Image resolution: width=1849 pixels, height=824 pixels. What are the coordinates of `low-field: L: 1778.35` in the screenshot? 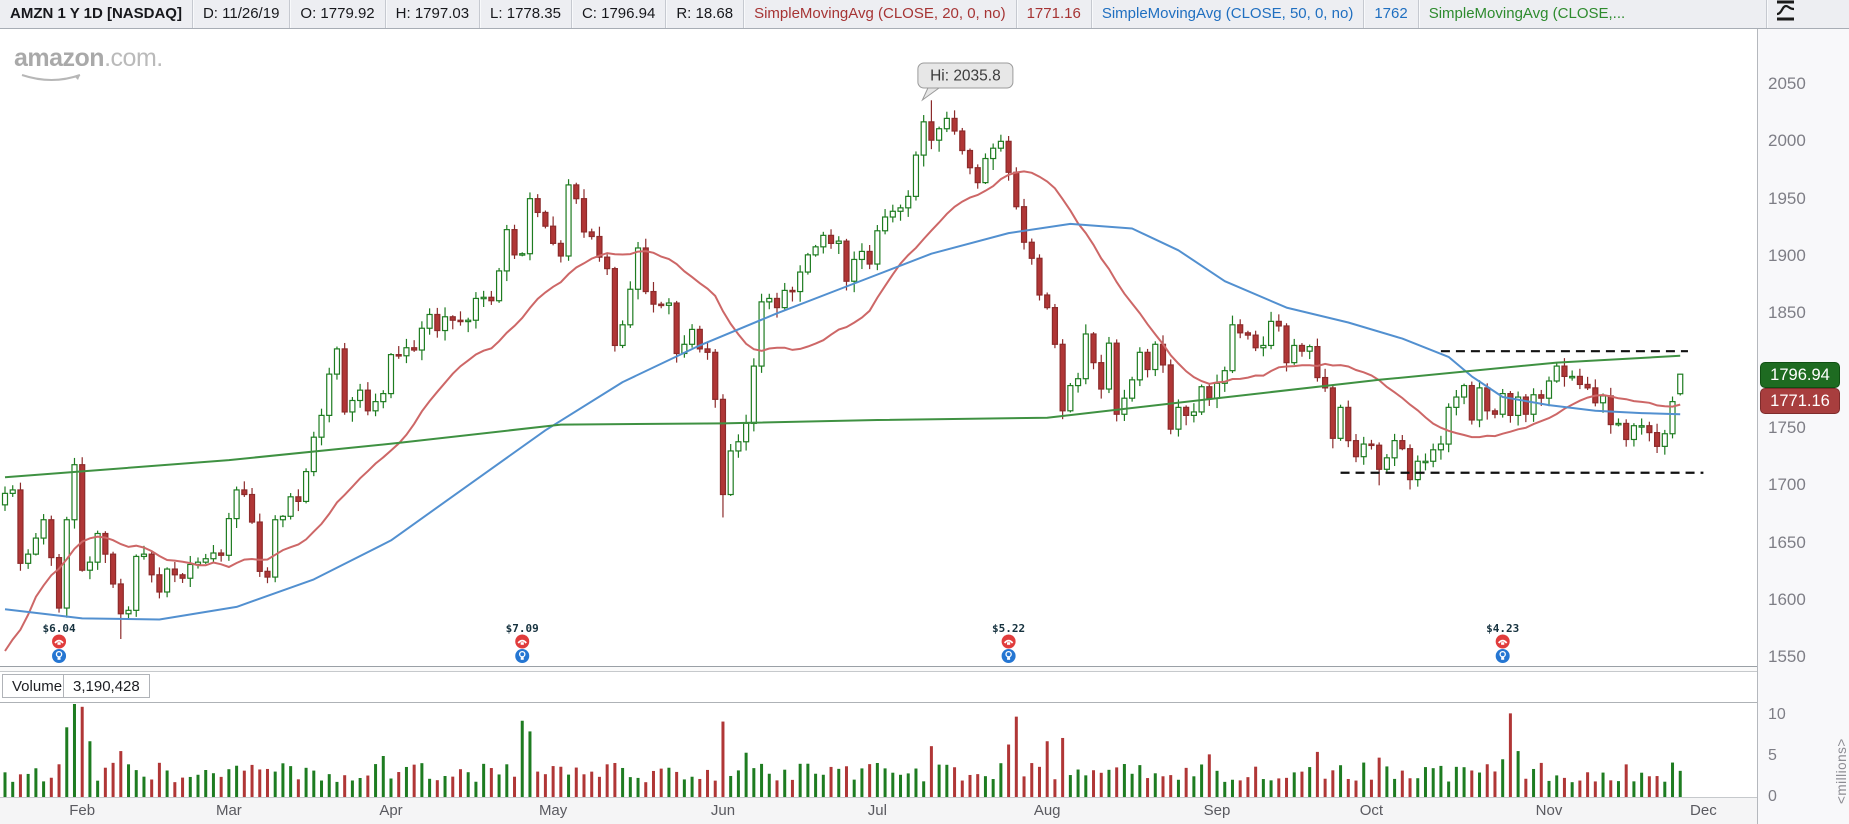 It's located at (526, 14).